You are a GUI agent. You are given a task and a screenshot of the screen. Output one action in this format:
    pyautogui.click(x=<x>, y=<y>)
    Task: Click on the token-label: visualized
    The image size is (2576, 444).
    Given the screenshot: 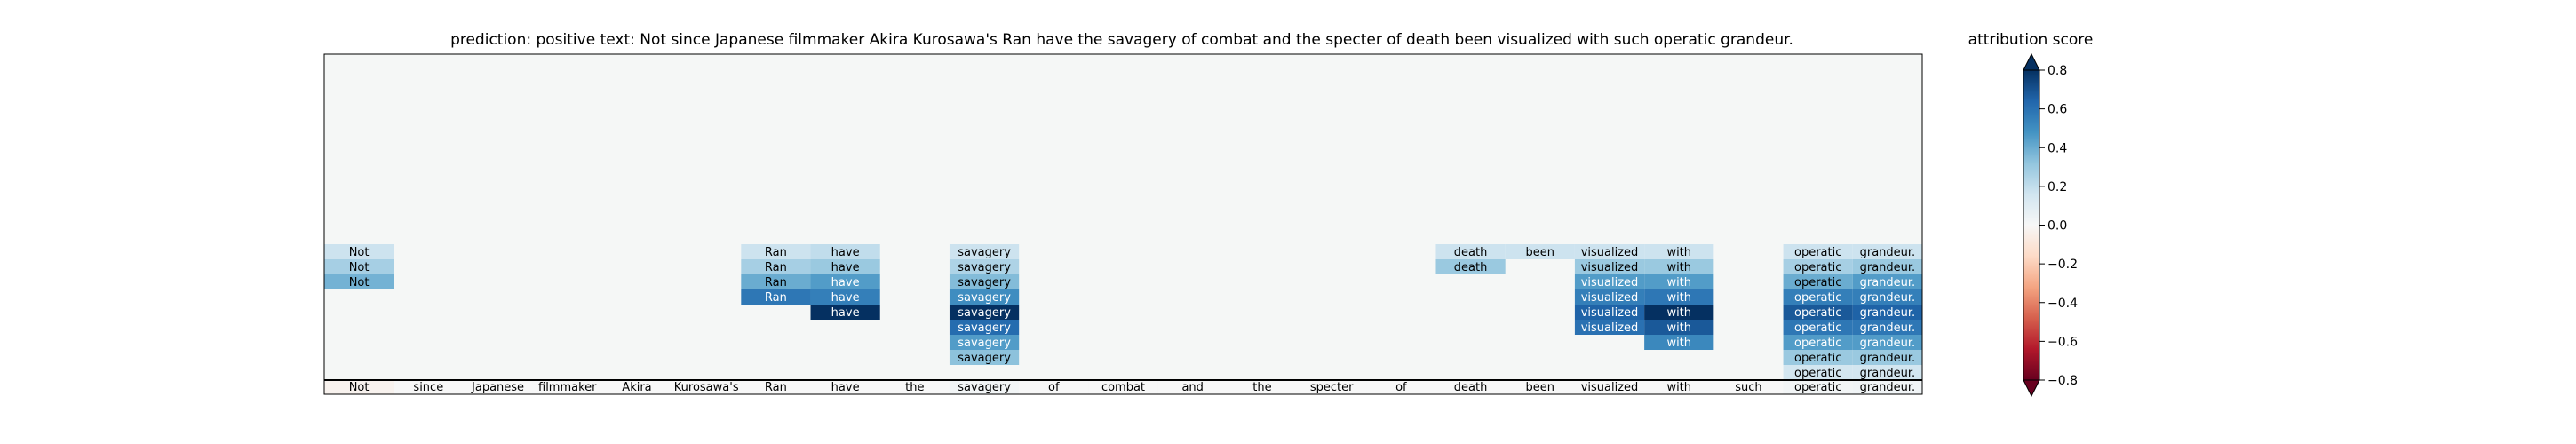 What is the action you would take?
    pyautogui.click(x=1610, y=387)
    